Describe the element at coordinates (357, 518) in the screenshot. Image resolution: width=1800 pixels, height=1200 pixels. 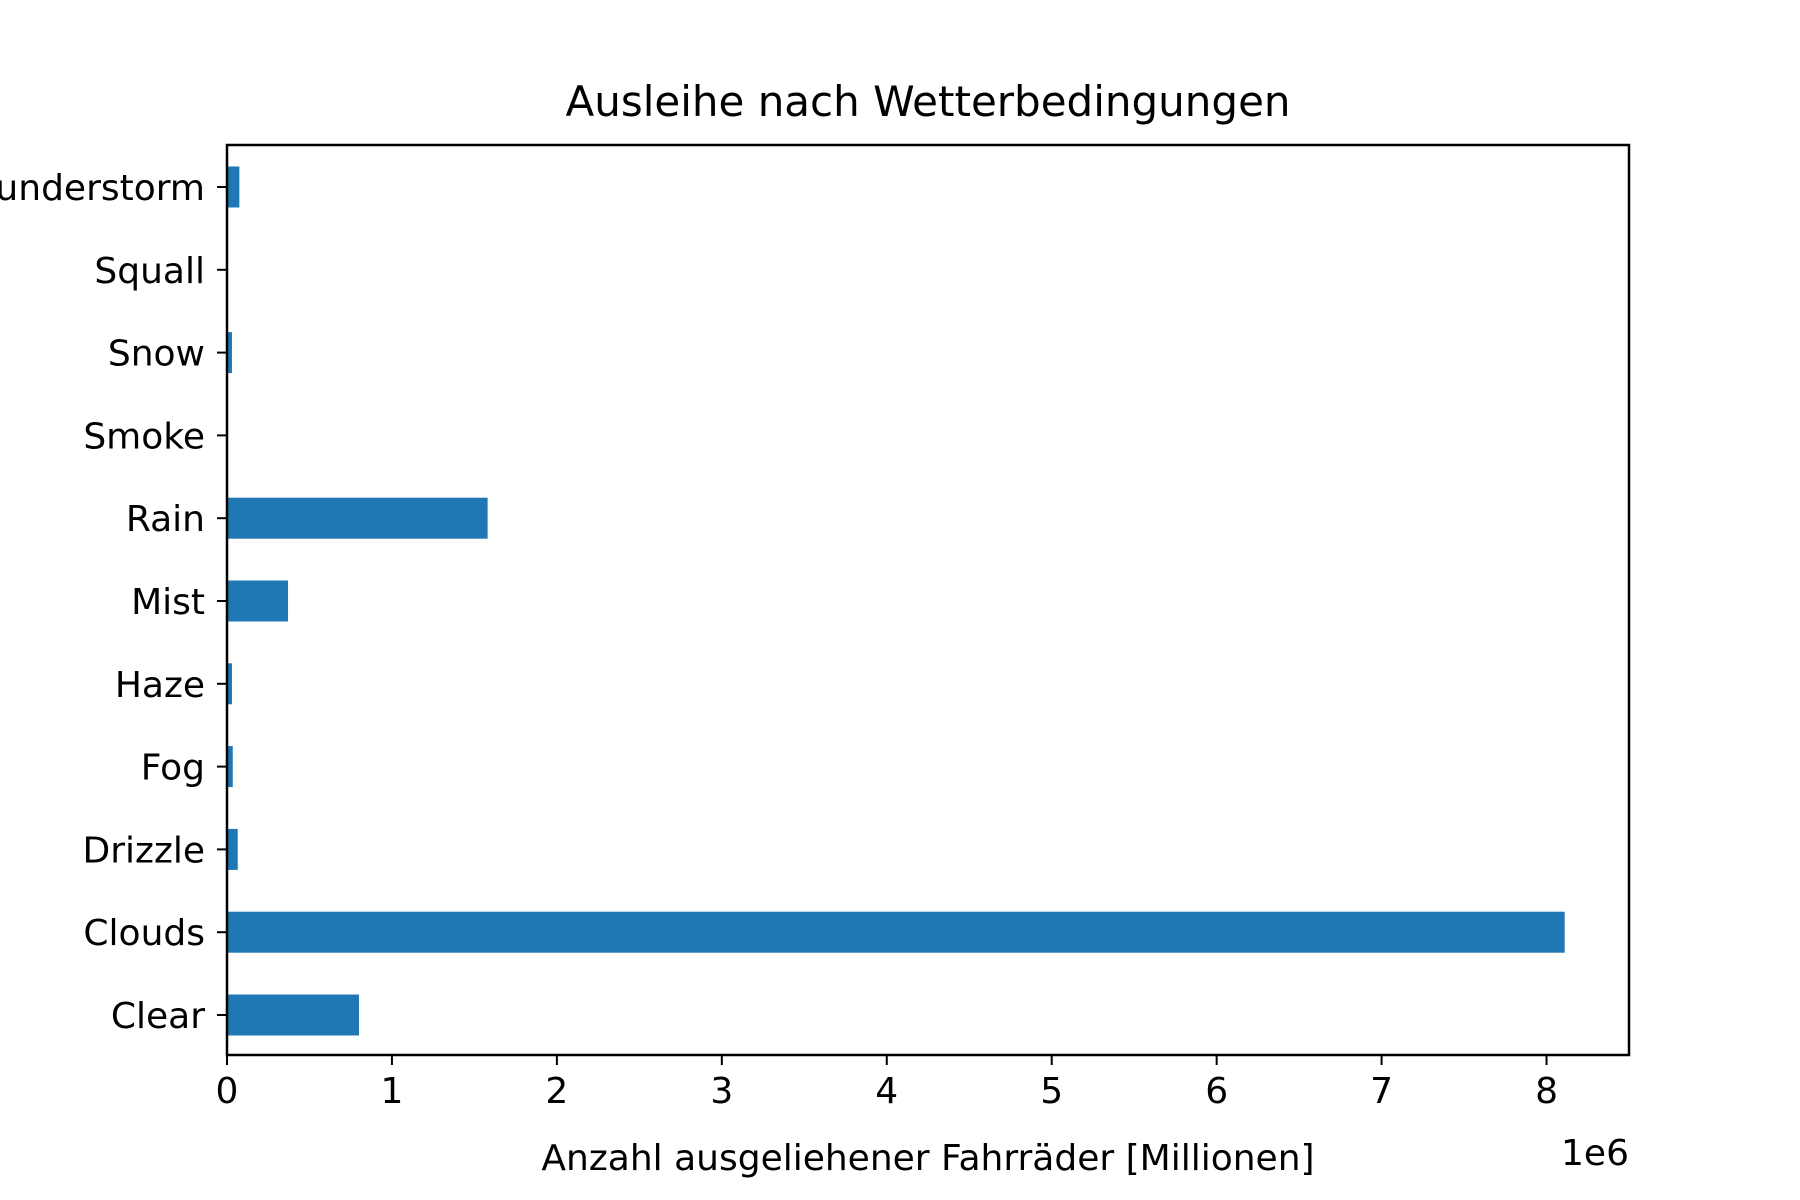
I see `bar-rain` at that location.